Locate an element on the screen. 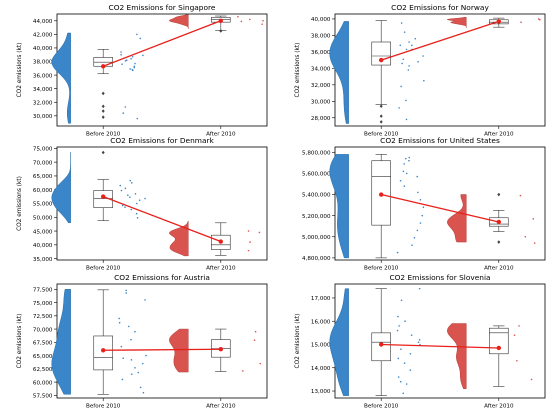 This screenshot has height=415, width=550. y-tick-label: 5,600,000 is located at coordinates (316, 175).